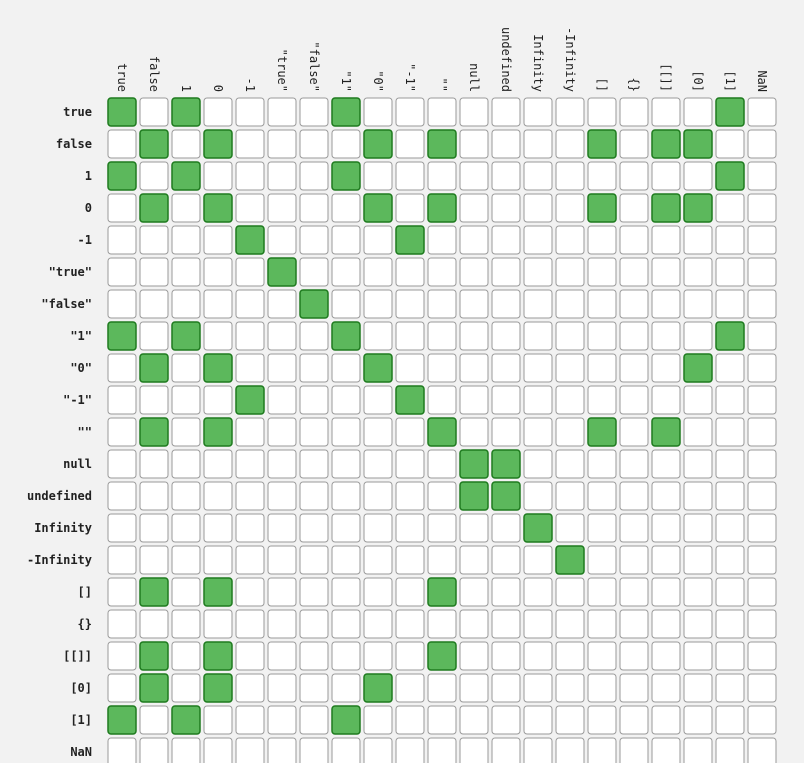 Image resolution: width=804 pixels, height=763 pixels. What do you see at coordinates (634, 624) in the screenshot?
I see `matrix-cell-r16-c16` at bounding box center [634, 624].